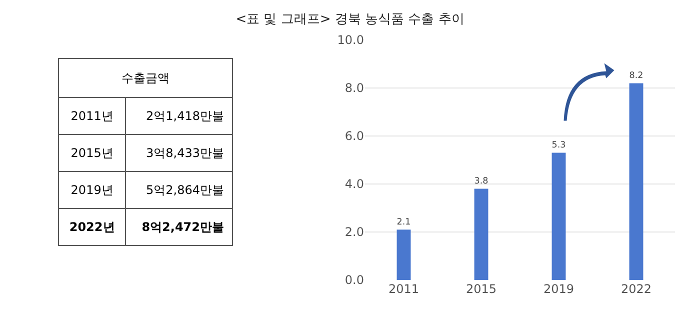  I want to click on y-tick-label: 8.0, so click(354, 88).